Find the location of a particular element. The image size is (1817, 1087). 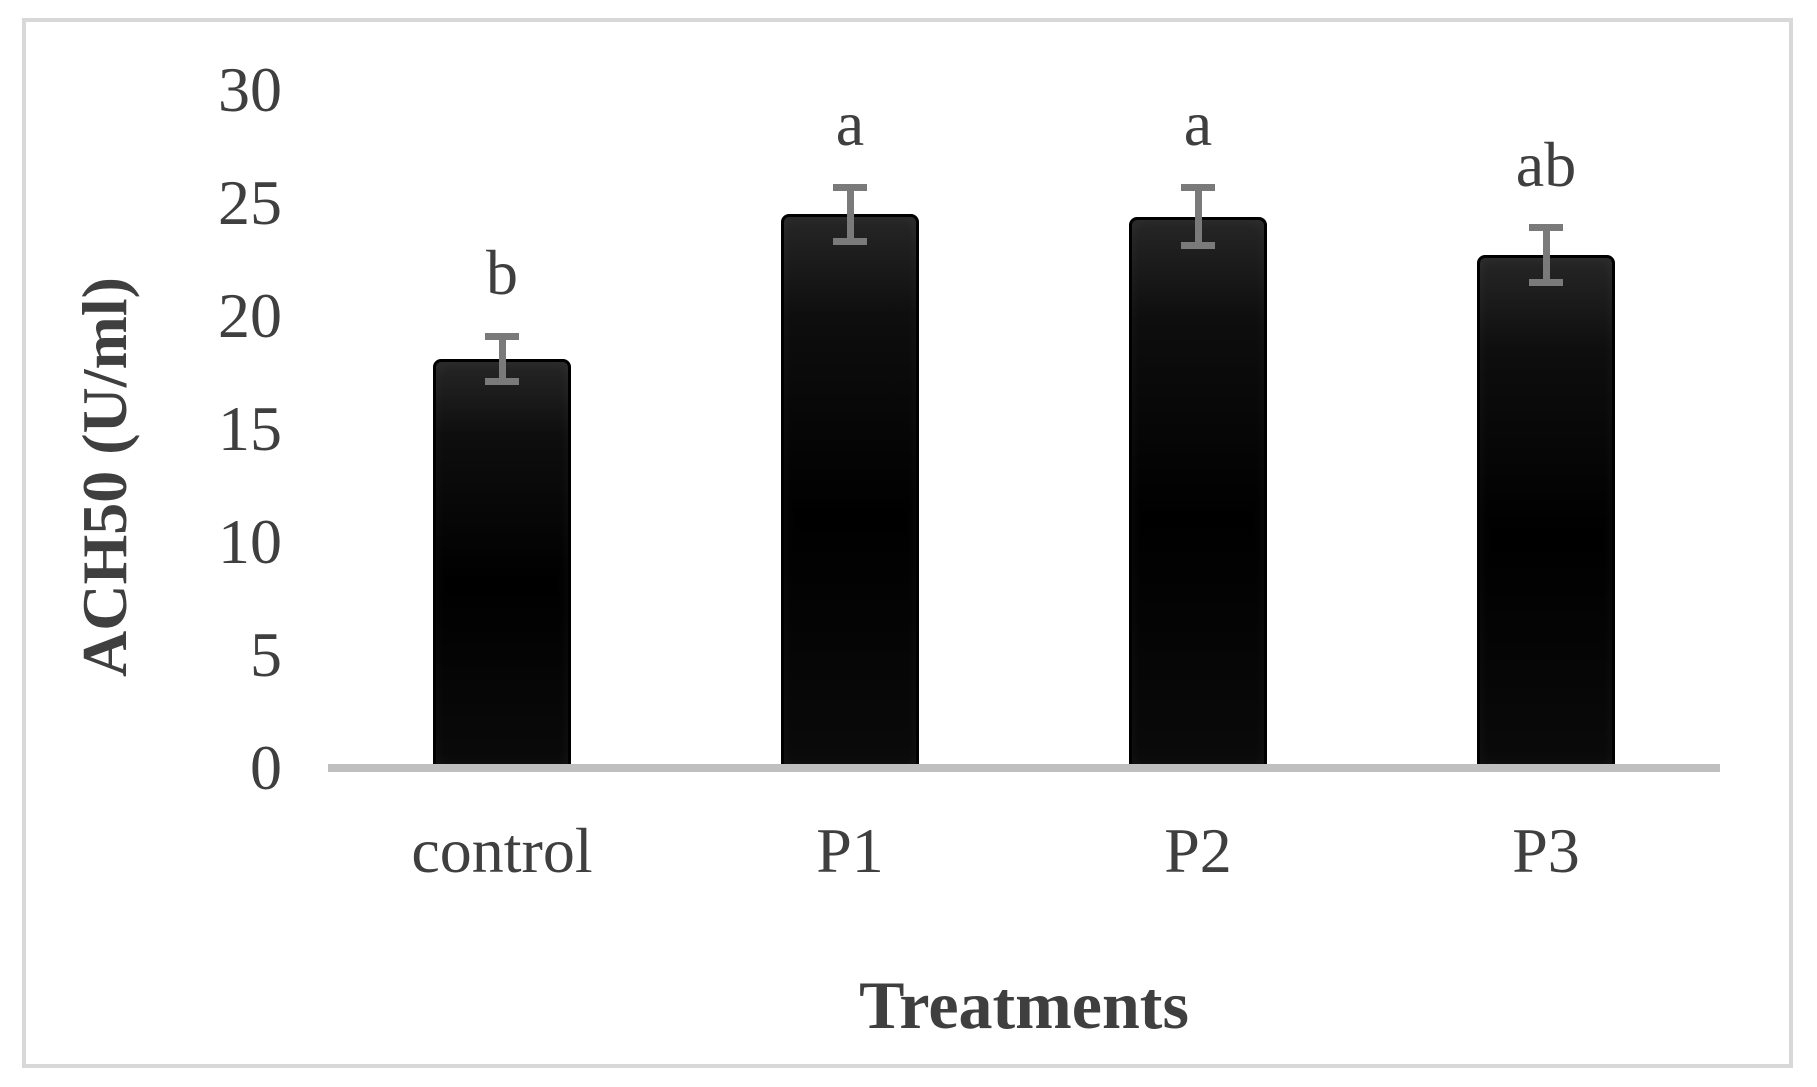

error-bar-line-P3 is located at coordinates (1546, 255).